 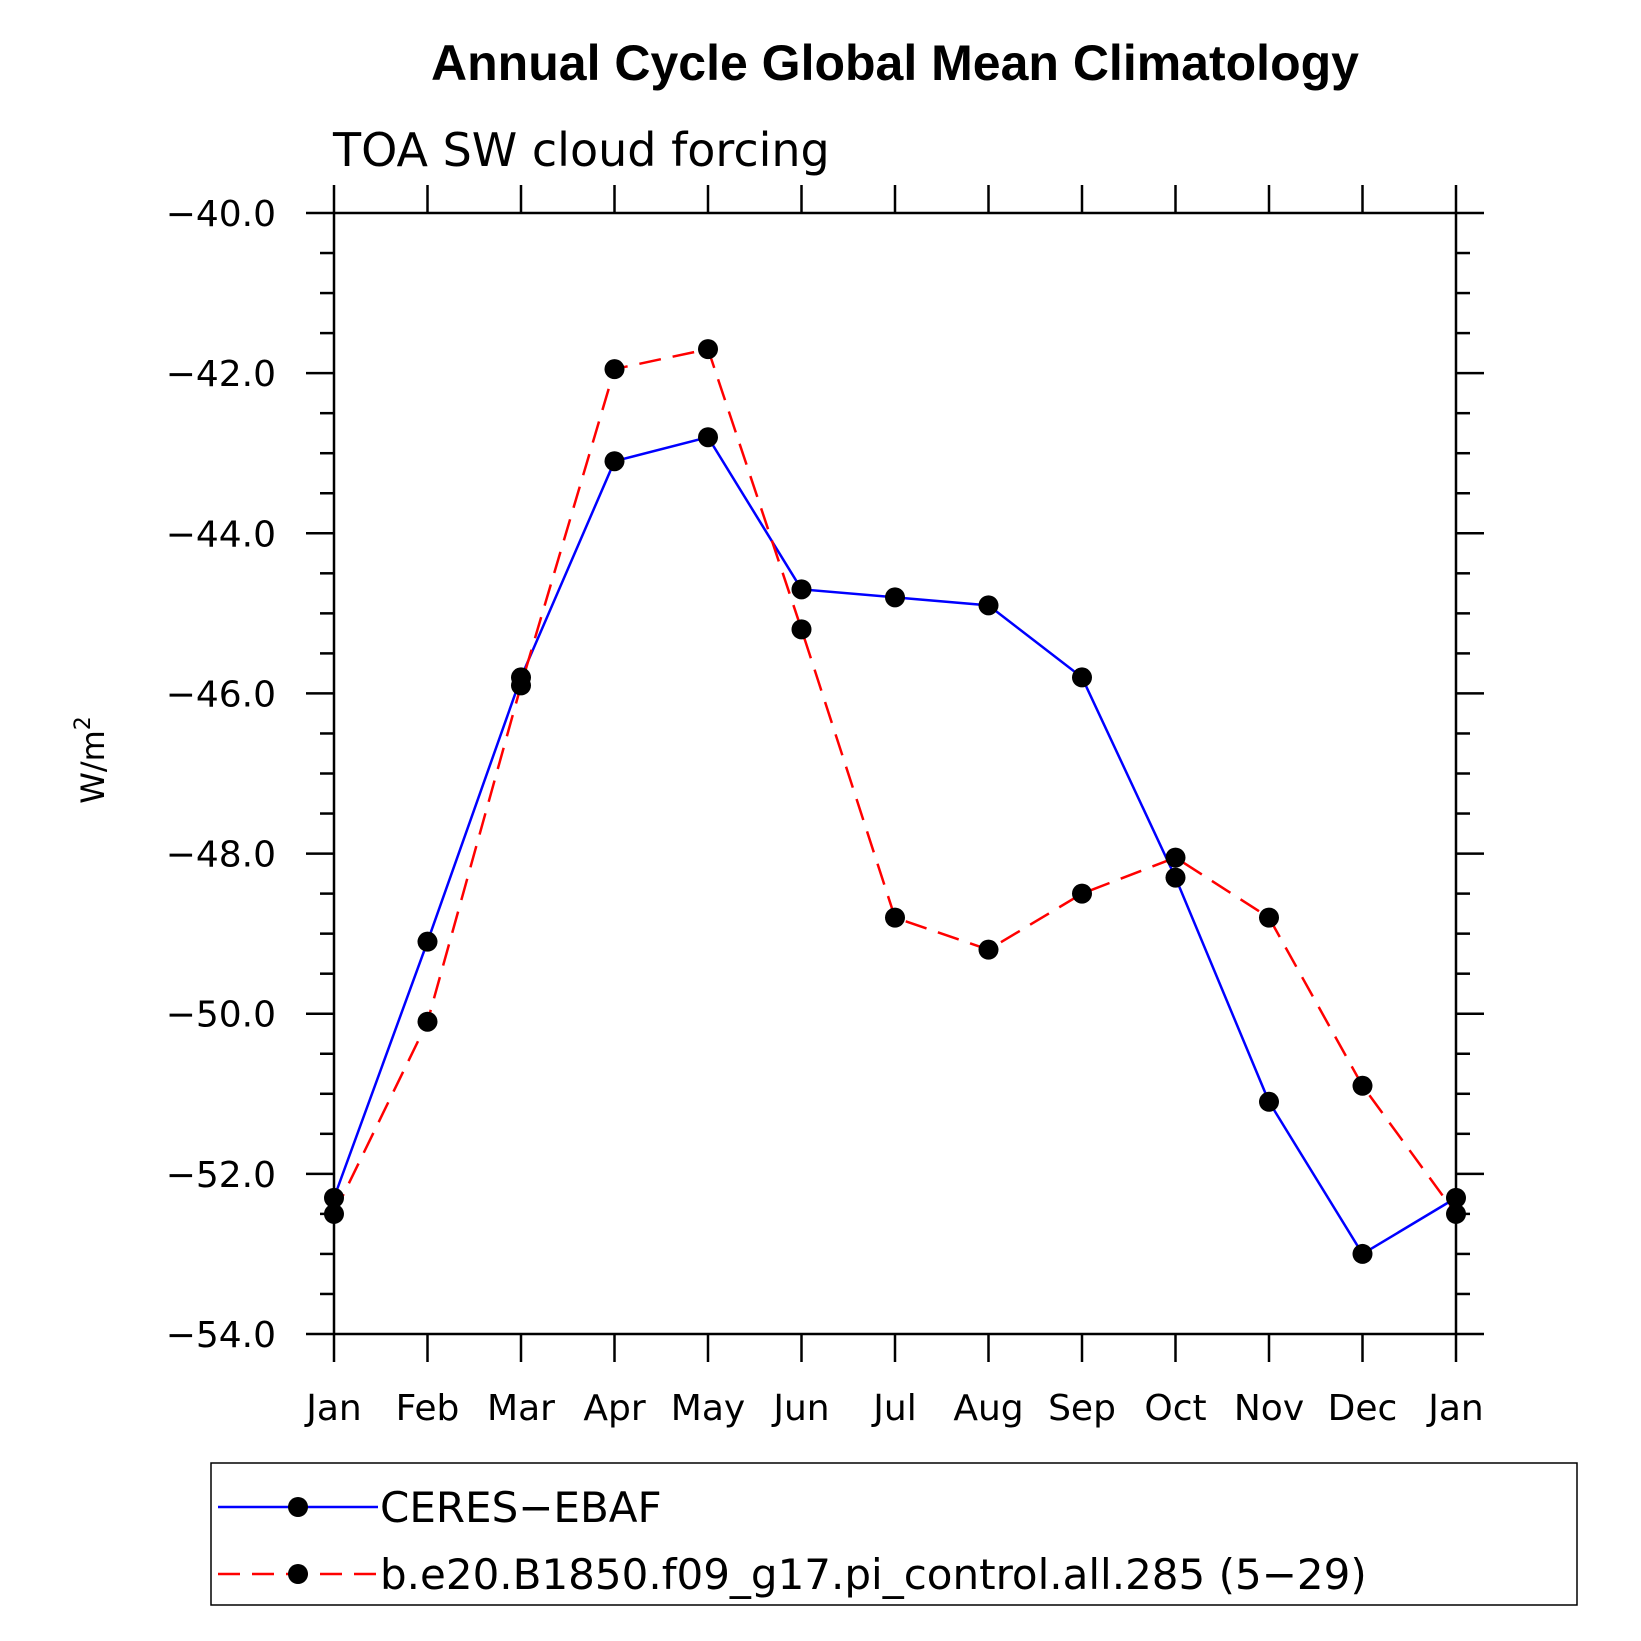 I want to click on y-tick-label: −46.0, so click(x=221, y=694).